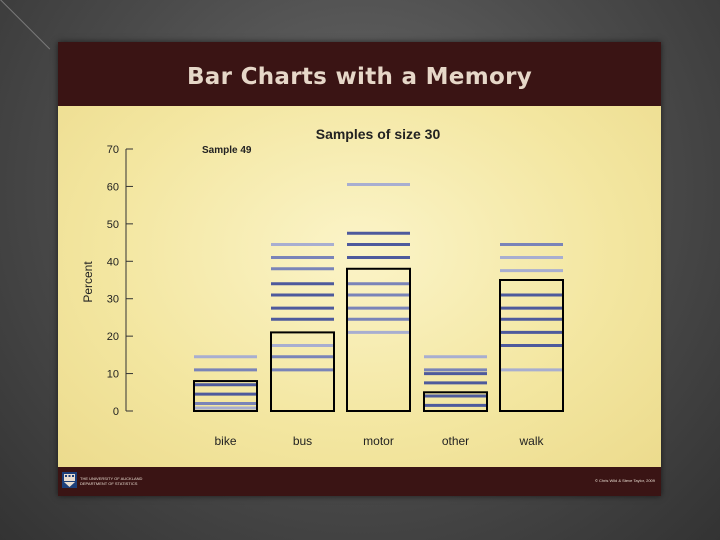 The image size is (720, 540). I want to click on y-axis-label: Percent, so click(88, 282).